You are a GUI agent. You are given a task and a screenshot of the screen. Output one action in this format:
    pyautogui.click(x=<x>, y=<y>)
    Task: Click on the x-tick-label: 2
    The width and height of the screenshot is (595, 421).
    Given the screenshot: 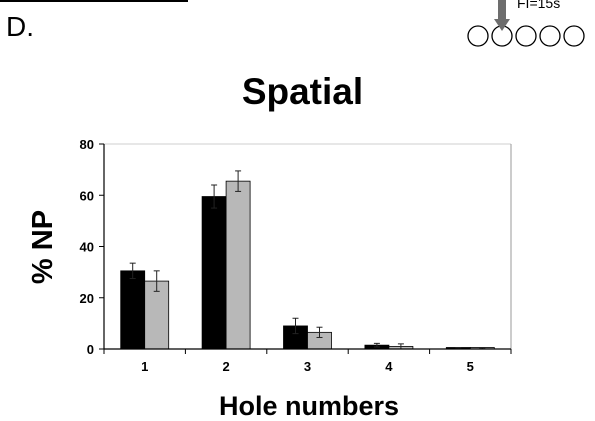 What is the action you would take?
    pyautogui.click(x=225, y=366)
    